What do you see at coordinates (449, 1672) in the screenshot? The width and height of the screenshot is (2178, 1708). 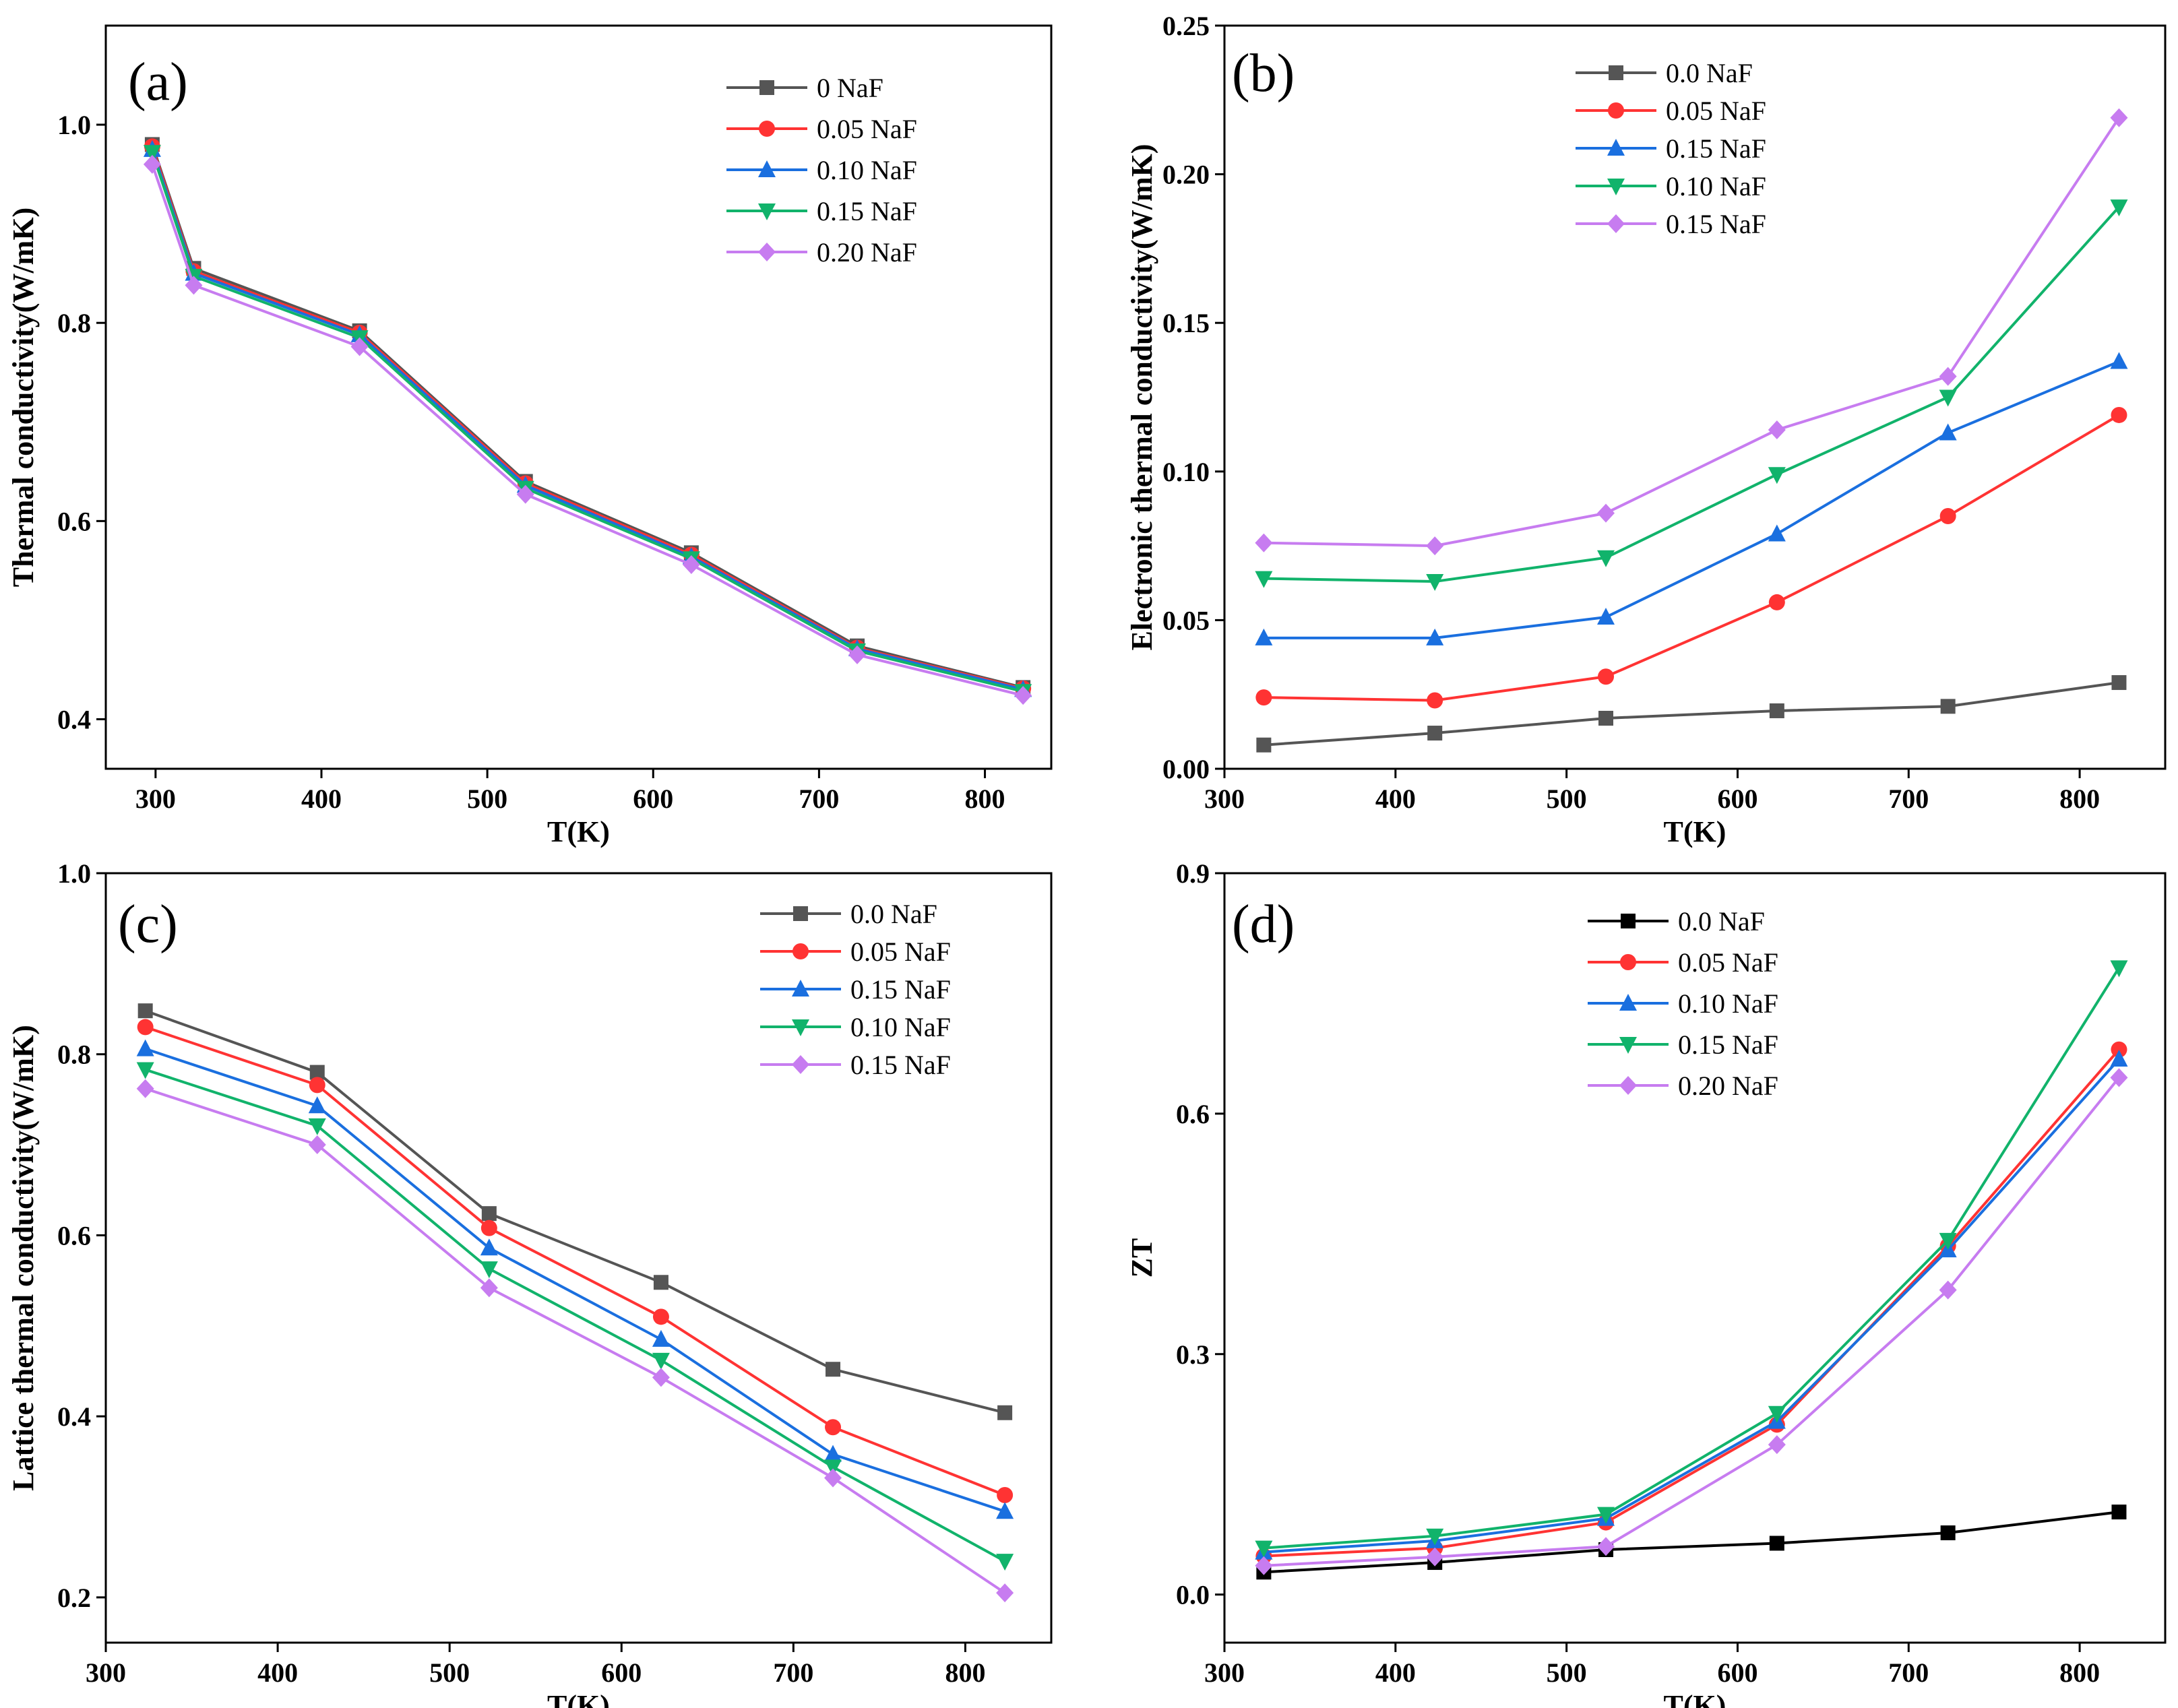 I see `x-tick-label: 500` at bounding box center [449, 1672].